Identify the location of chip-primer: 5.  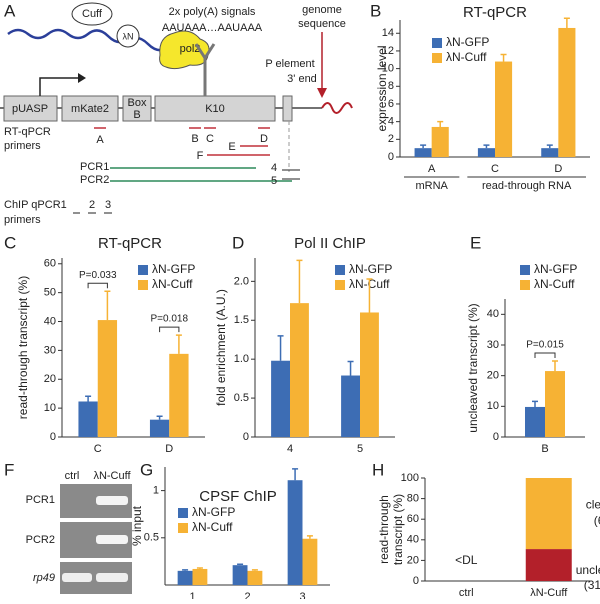
(274, 181).